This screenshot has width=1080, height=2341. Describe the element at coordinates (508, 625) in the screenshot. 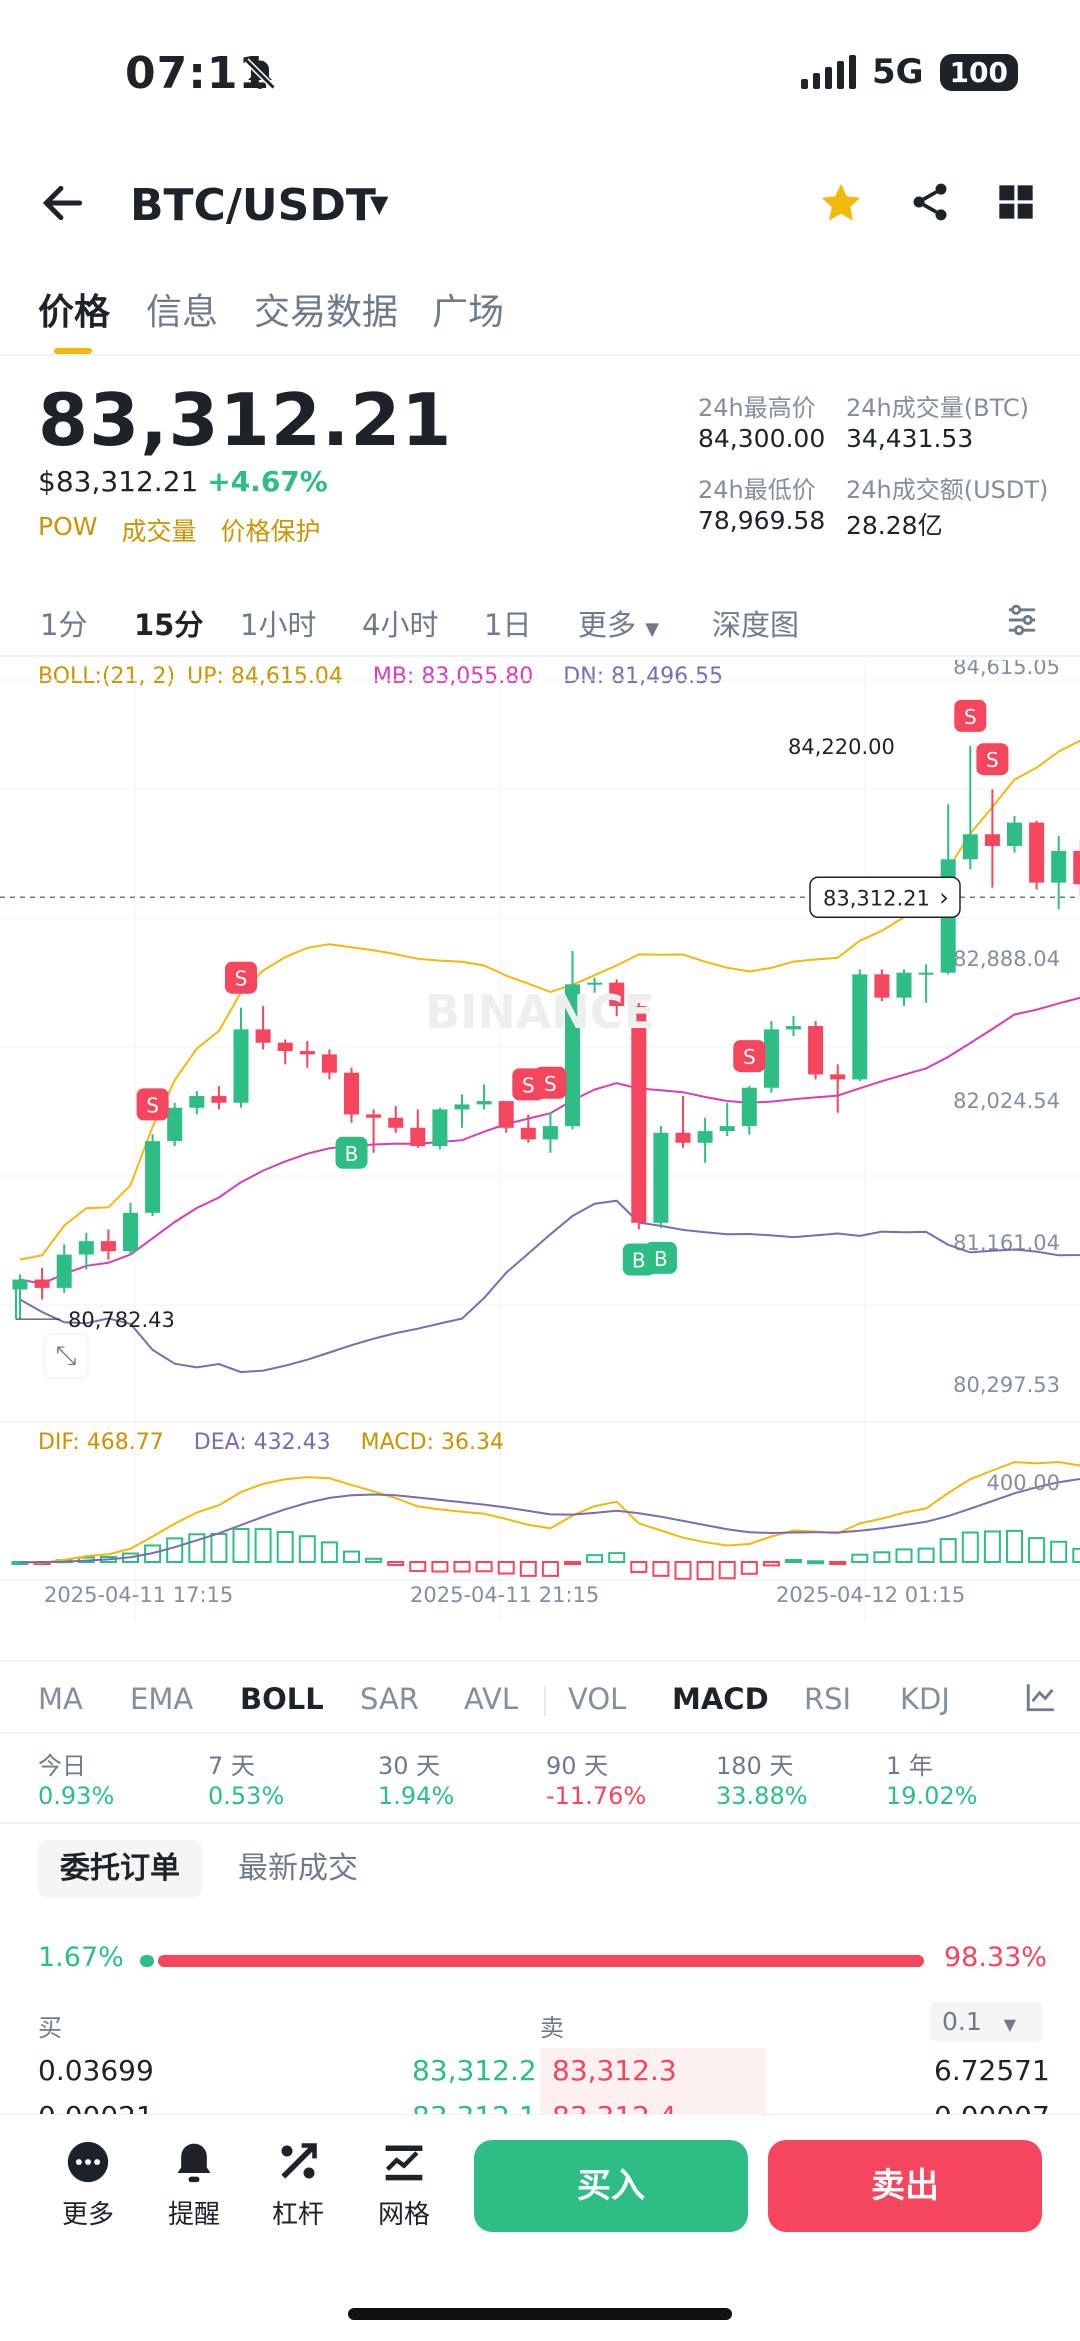

I see `interval-1d: 1日` at that location.